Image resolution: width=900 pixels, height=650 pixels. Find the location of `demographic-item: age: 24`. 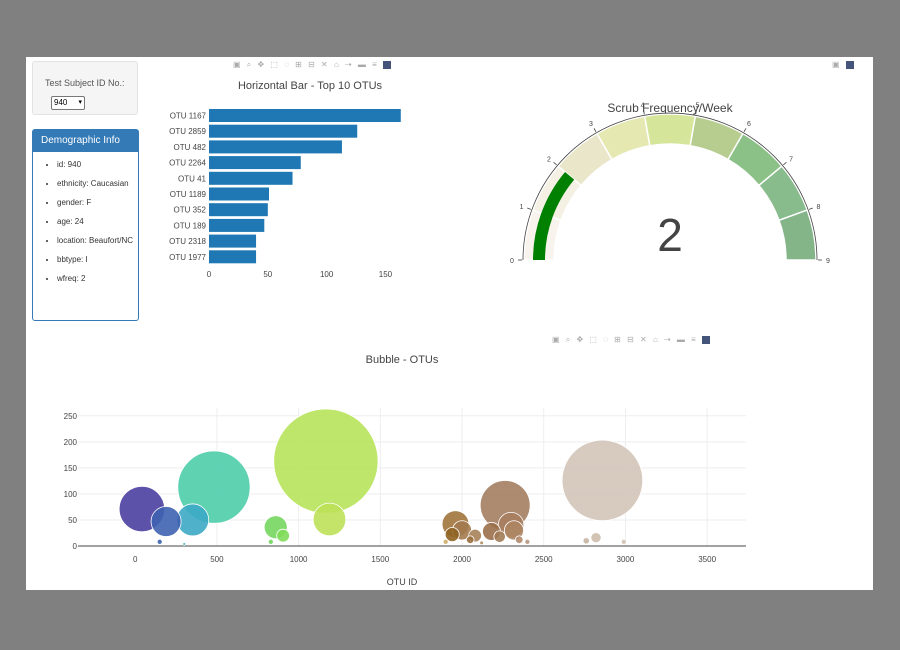

demographic-item: age: 24 is located at coordinates (97, 222).